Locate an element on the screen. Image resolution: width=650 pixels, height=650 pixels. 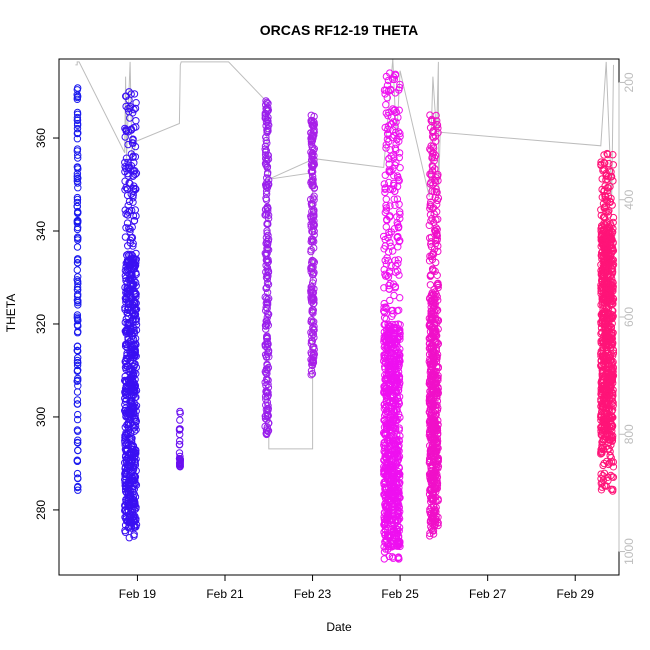
y-tick-label: 320 is located at coordinates (41, 324).